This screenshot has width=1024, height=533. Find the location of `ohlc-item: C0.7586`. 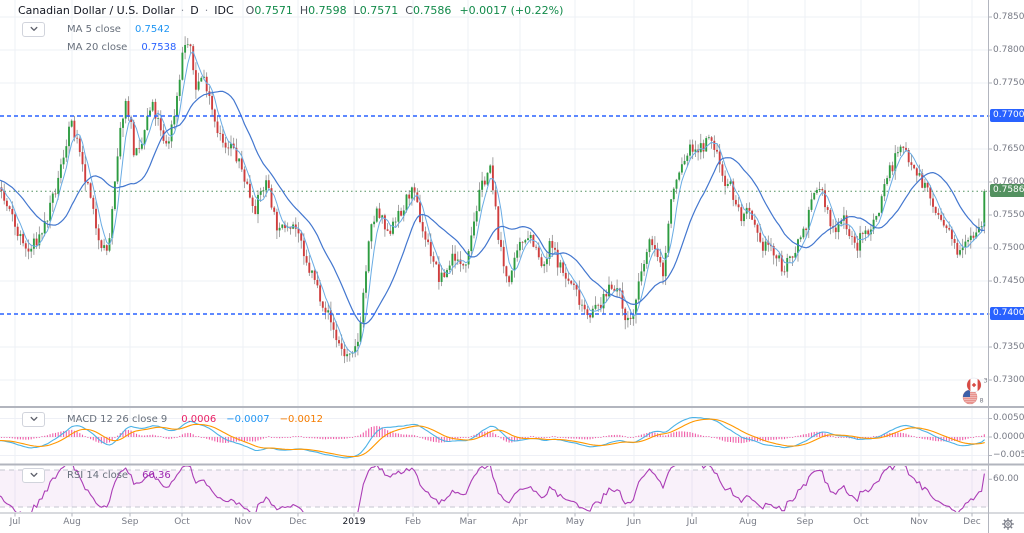

ohlc-item: C0.7586 is located at coordinates (428, 10).